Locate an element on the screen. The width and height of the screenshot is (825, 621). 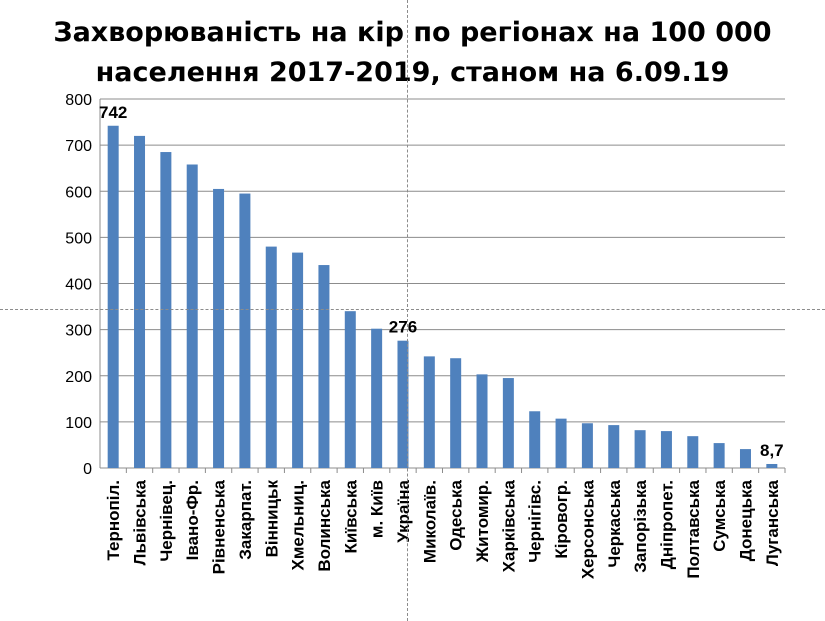
y-tick-label: 300 is located at coordinates (78, 331).